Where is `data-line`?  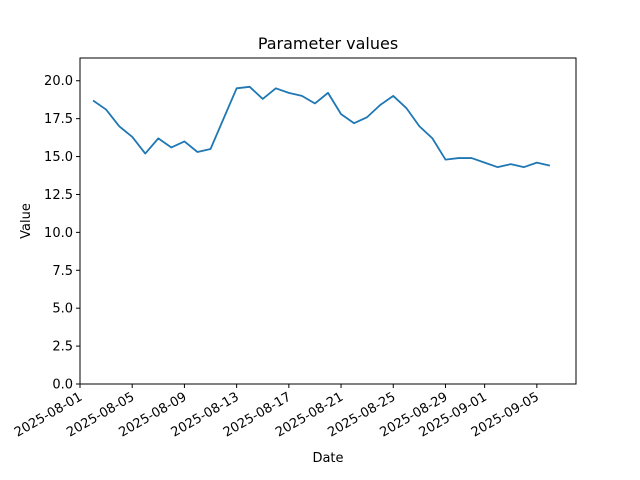 data-line is located at coordinates (321, 127).